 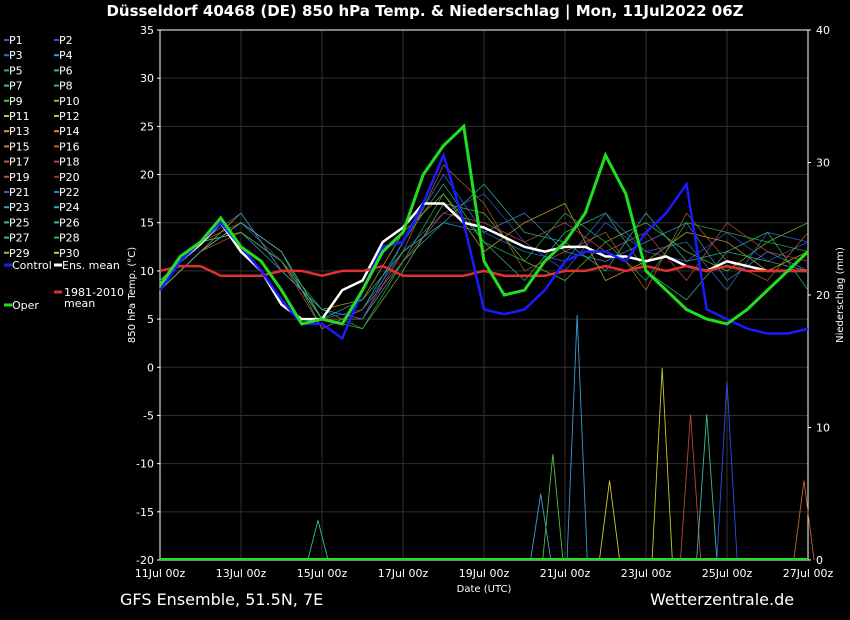 I want to click on x-tick-label: 13Jul 00z, so click(x=241, y=573).